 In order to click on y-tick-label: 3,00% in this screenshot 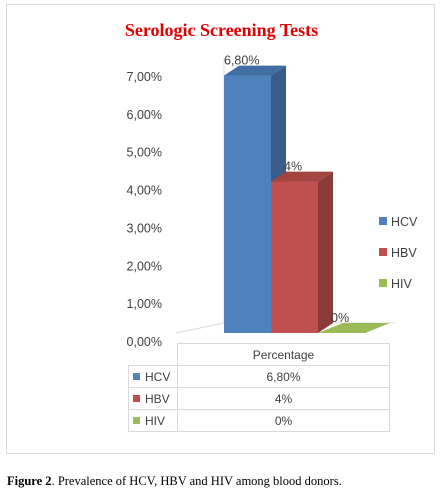, I will do `click(144, 228)`.